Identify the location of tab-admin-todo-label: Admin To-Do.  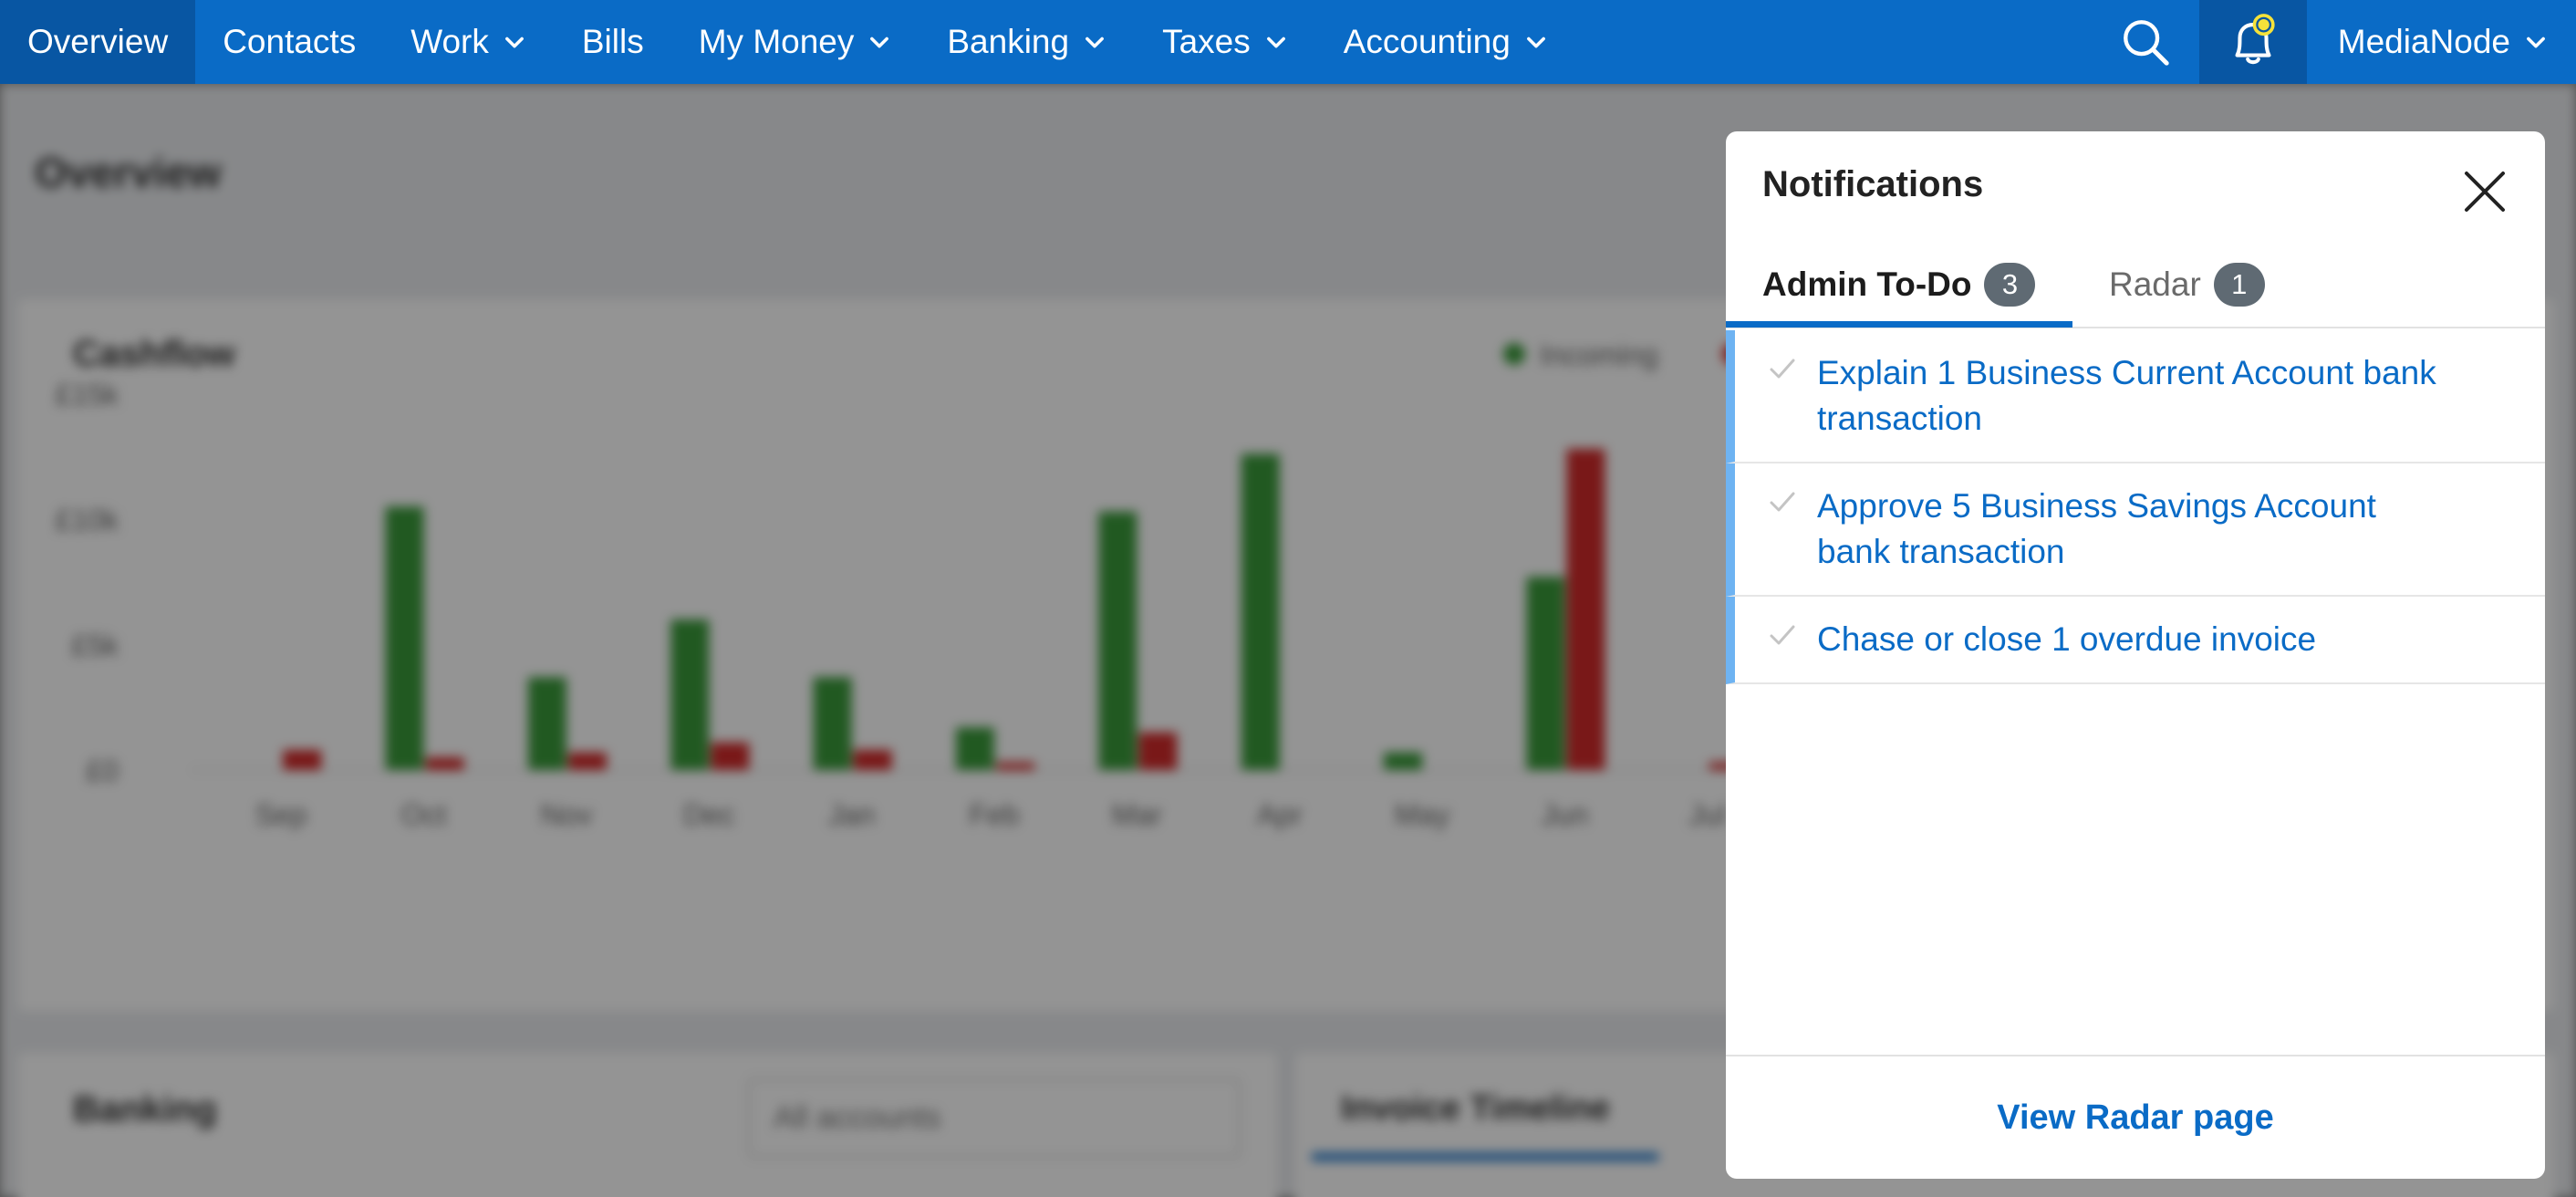
(1867, 284).